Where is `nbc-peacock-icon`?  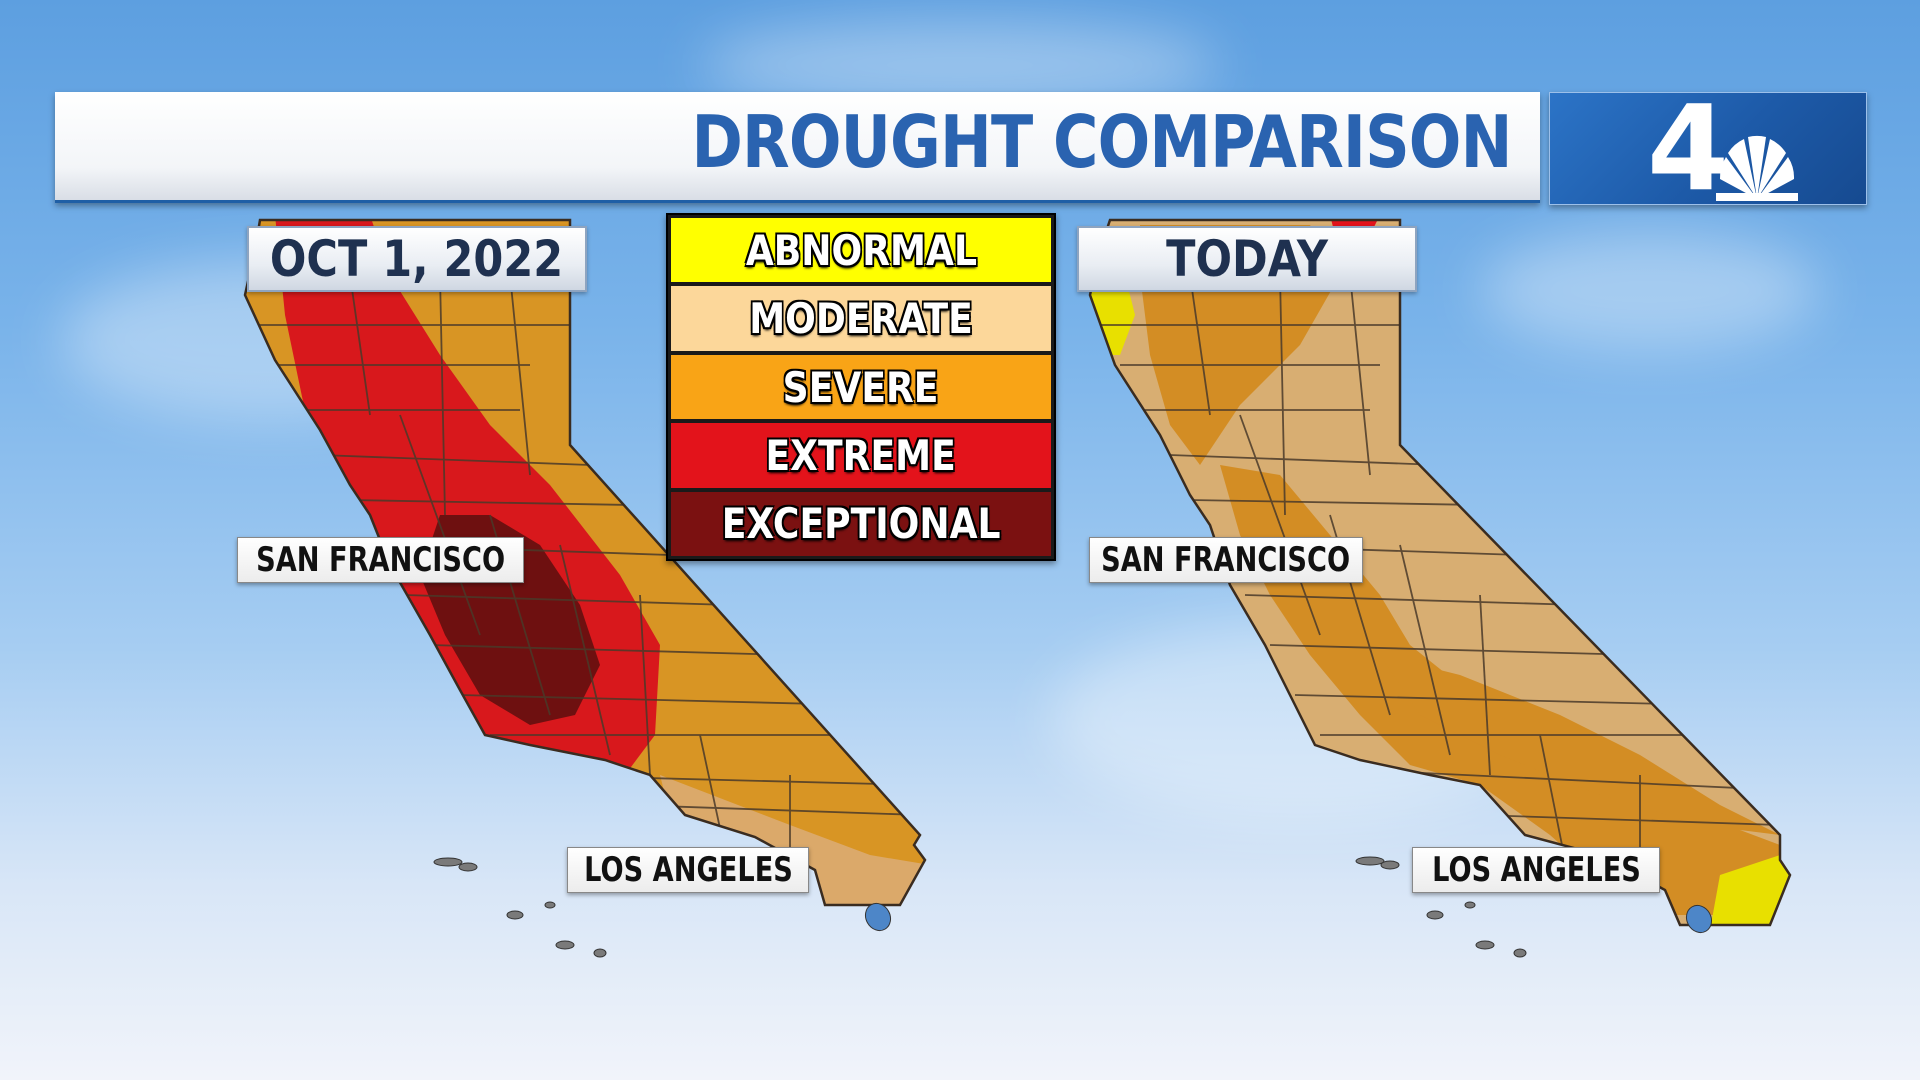
nbc-peacock-icon is located at coordinates (1757, 168).